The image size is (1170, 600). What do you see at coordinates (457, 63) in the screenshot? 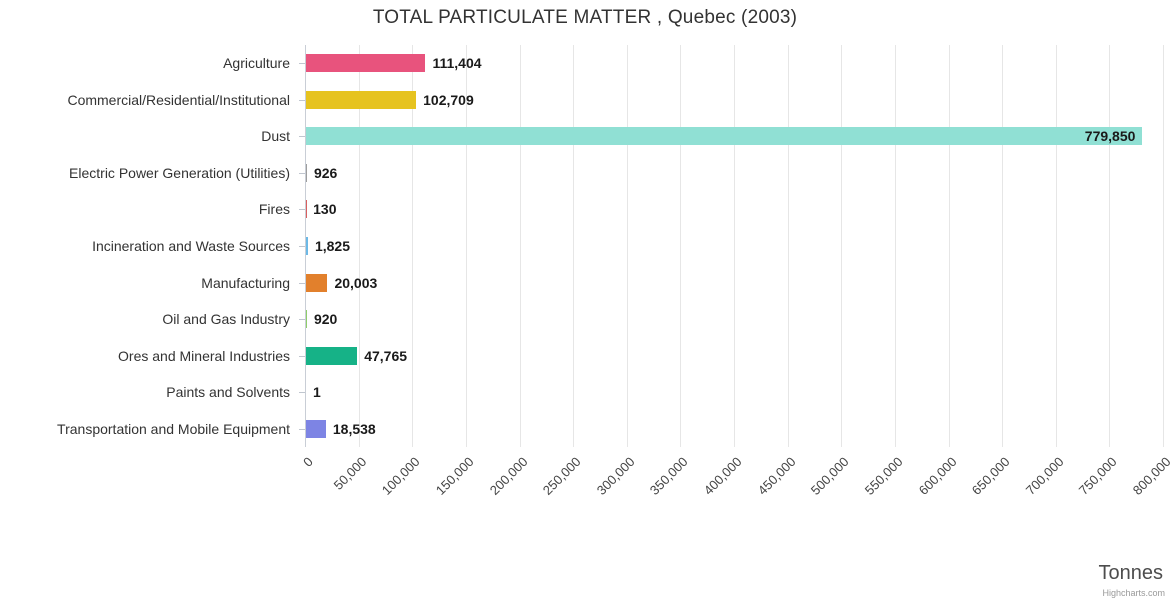
I see `bar-value-label: 111,404` at bounding box center [457, 63].